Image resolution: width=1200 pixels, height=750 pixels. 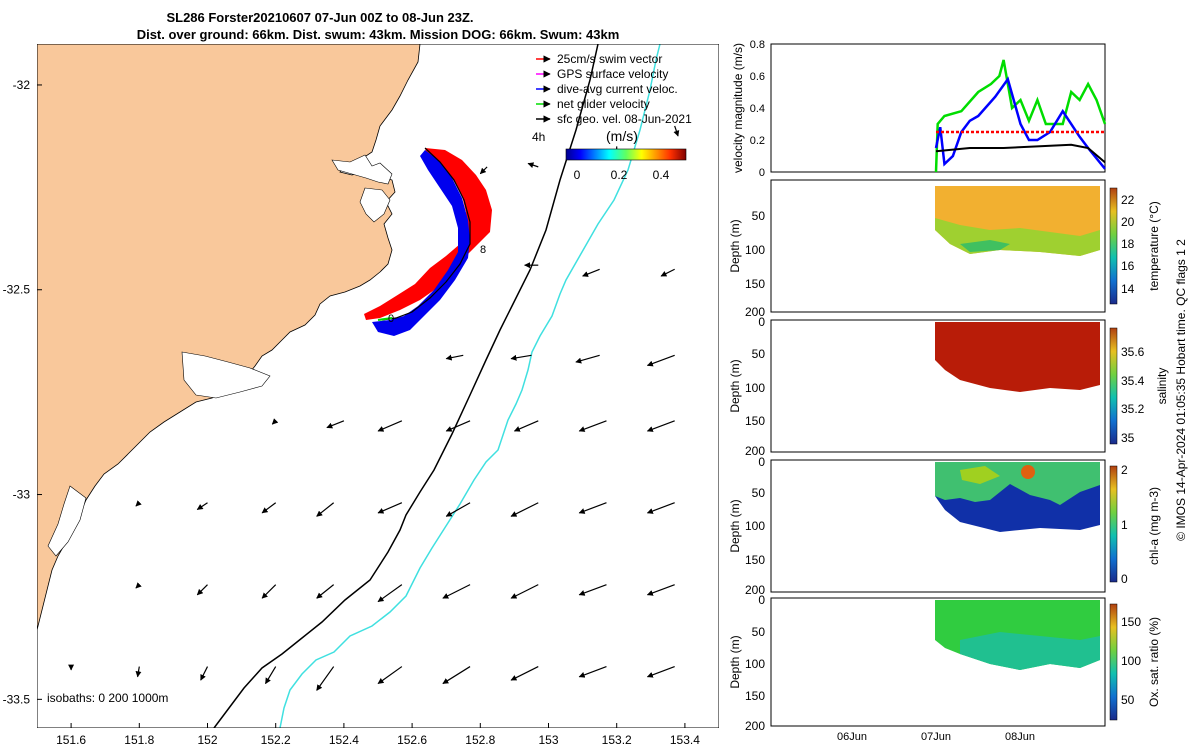 What do you see at coordinates (1133, 352) in the screenshot?
I see `sal-cbar-tick: 35.6` at bounding box center [1133, 352].